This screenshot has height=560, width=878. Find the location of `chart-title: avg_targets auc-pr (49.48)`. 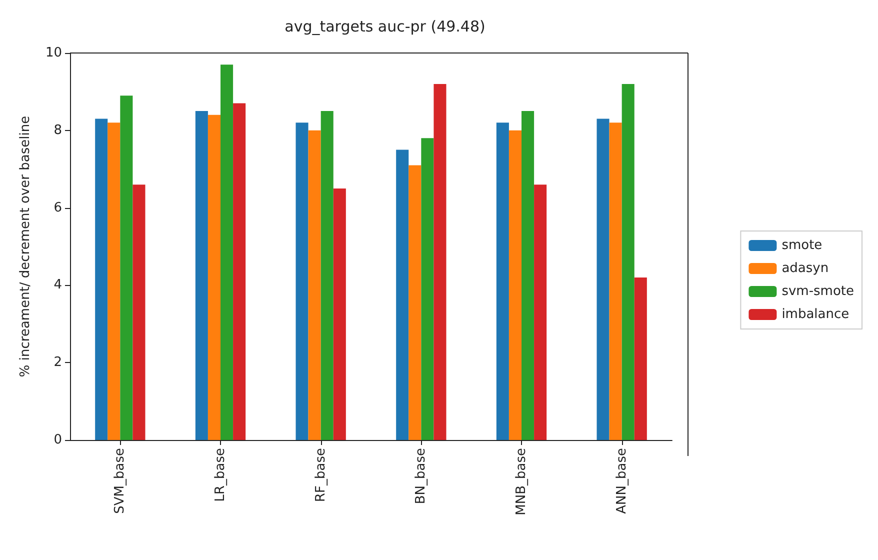

chart-title: avg_targets auc-pr (49.48) is located at coordinates (385, 27).